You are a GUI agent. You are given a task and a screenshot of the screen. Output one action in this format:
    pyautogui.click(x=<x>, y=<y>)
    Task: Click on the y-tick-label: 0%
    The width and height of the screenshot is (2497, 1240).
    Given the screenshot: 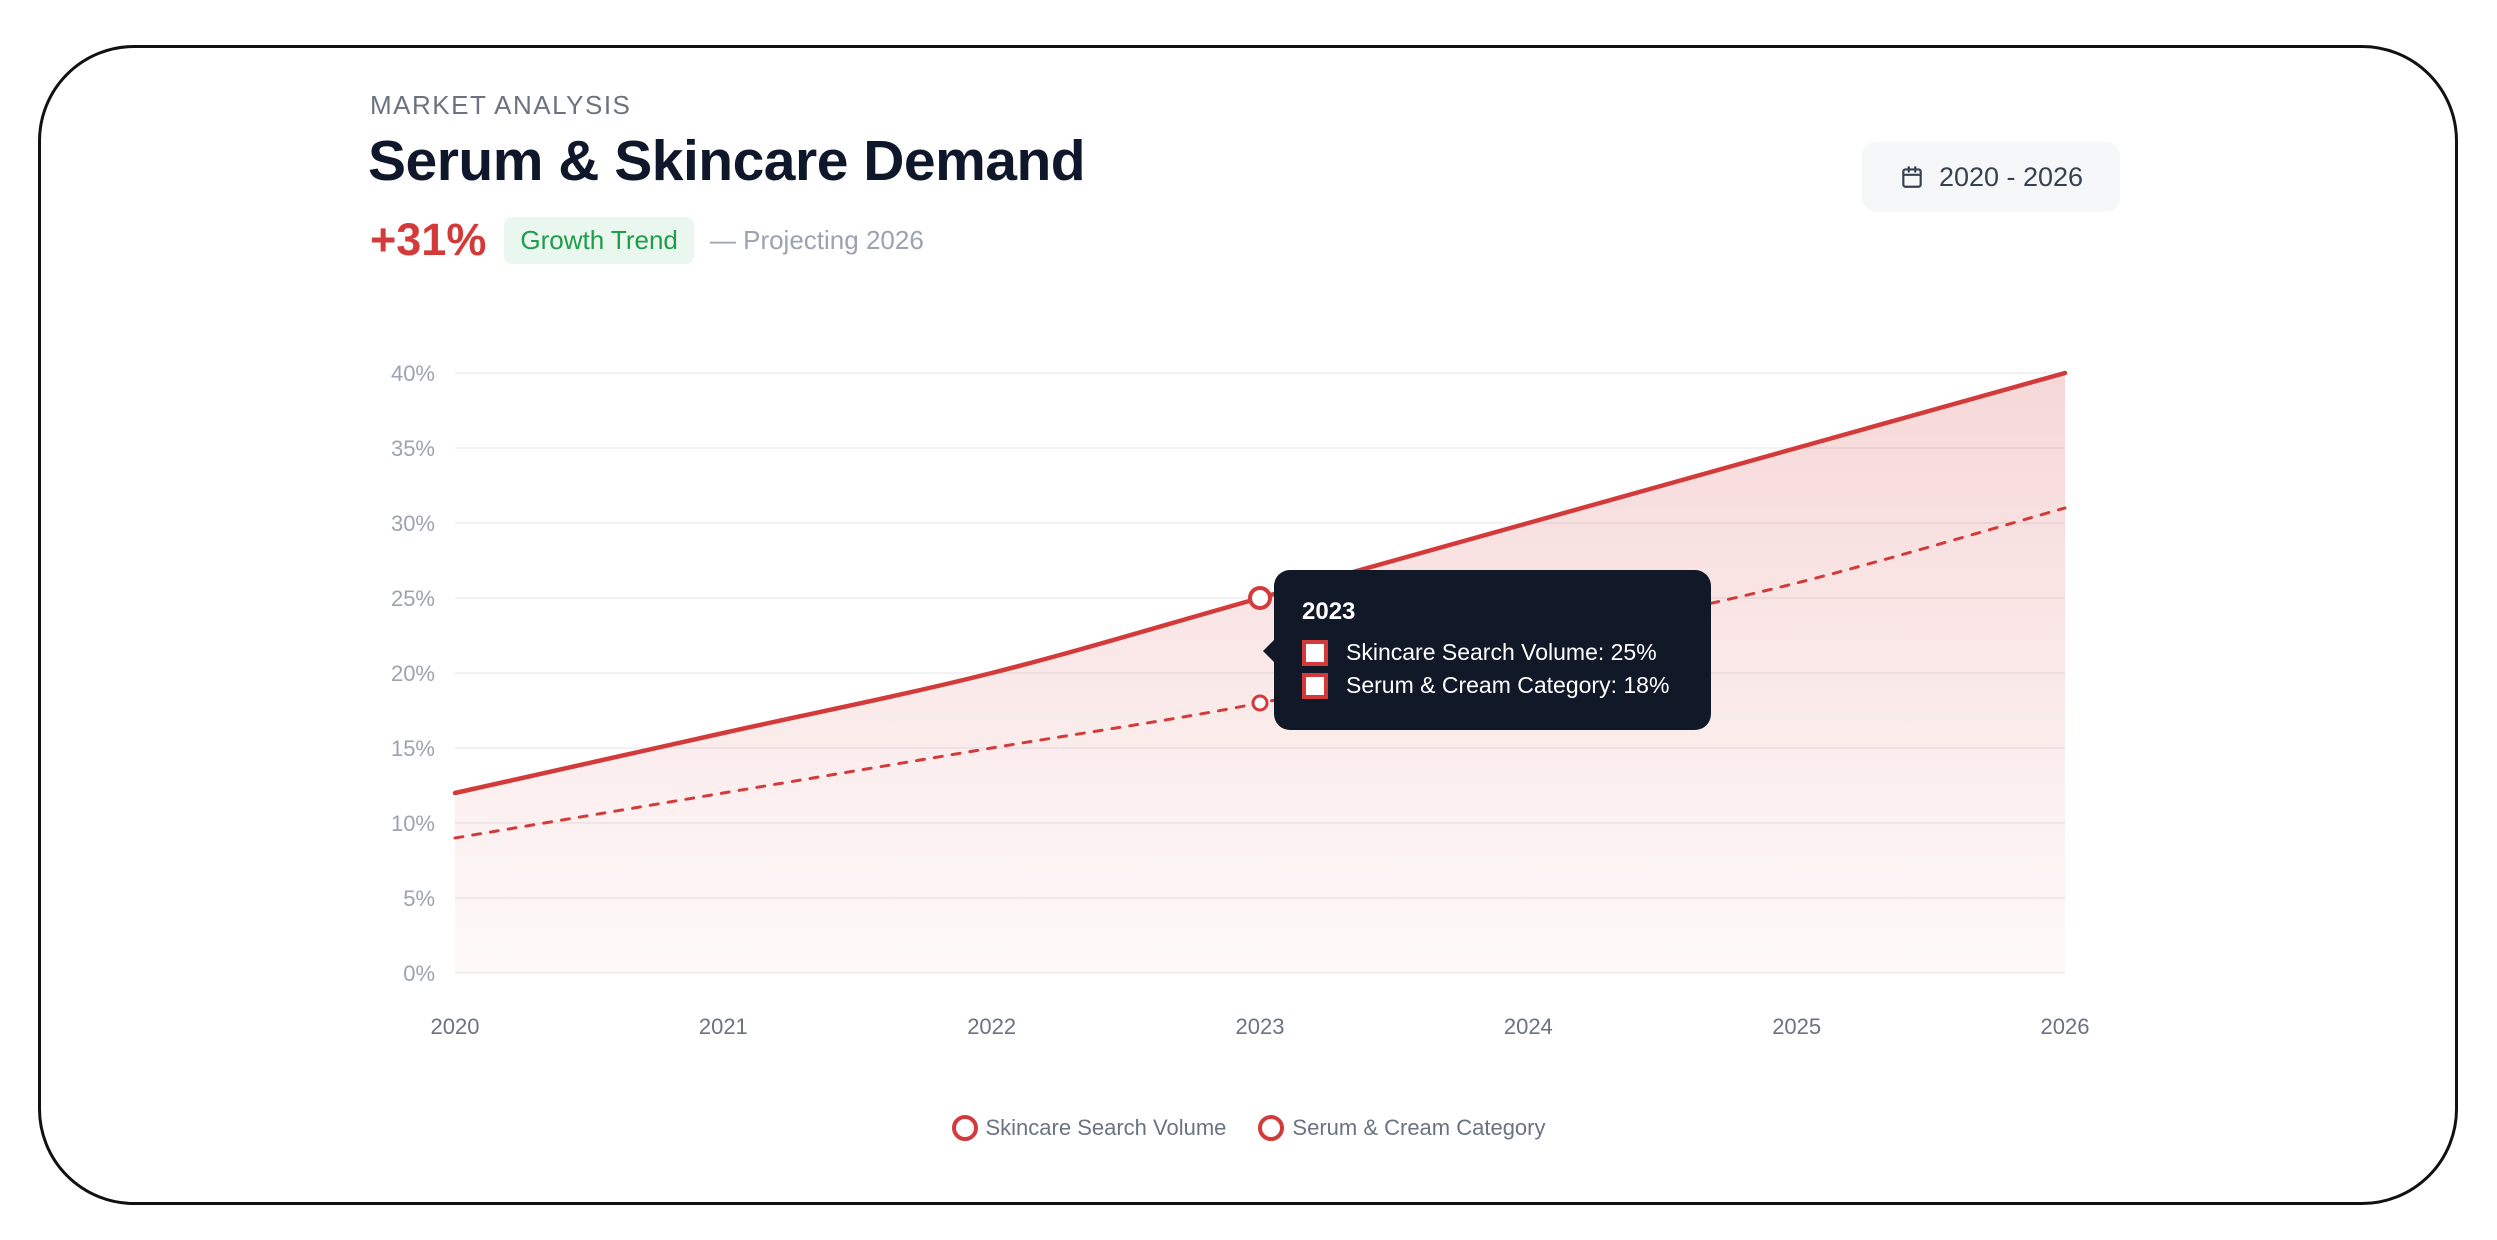 What is the action you would take?
    pyautogui.click(x=419, y=973)
    